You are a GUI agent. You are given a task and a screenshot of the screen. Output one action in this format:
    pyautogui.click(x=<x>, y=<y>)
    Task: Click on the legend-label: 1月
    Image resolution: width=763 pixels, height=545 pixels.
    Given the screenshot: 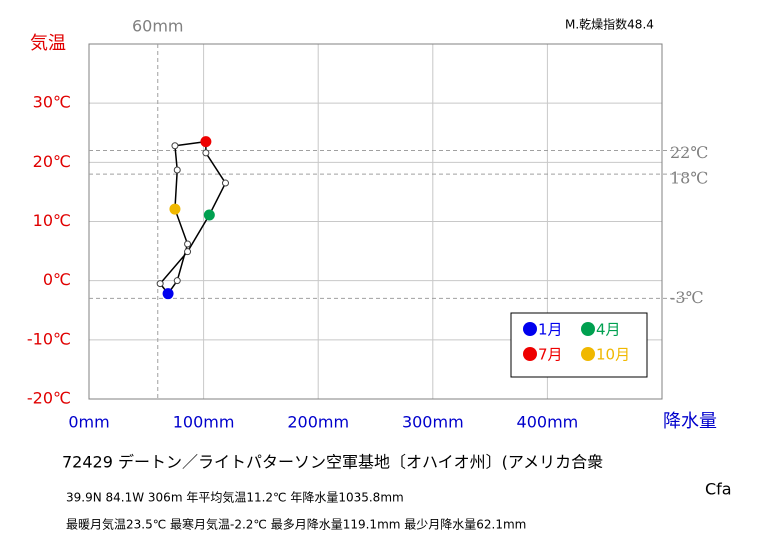 What is the action you would take?
    pyautogui.click(x=550, y=330)
    